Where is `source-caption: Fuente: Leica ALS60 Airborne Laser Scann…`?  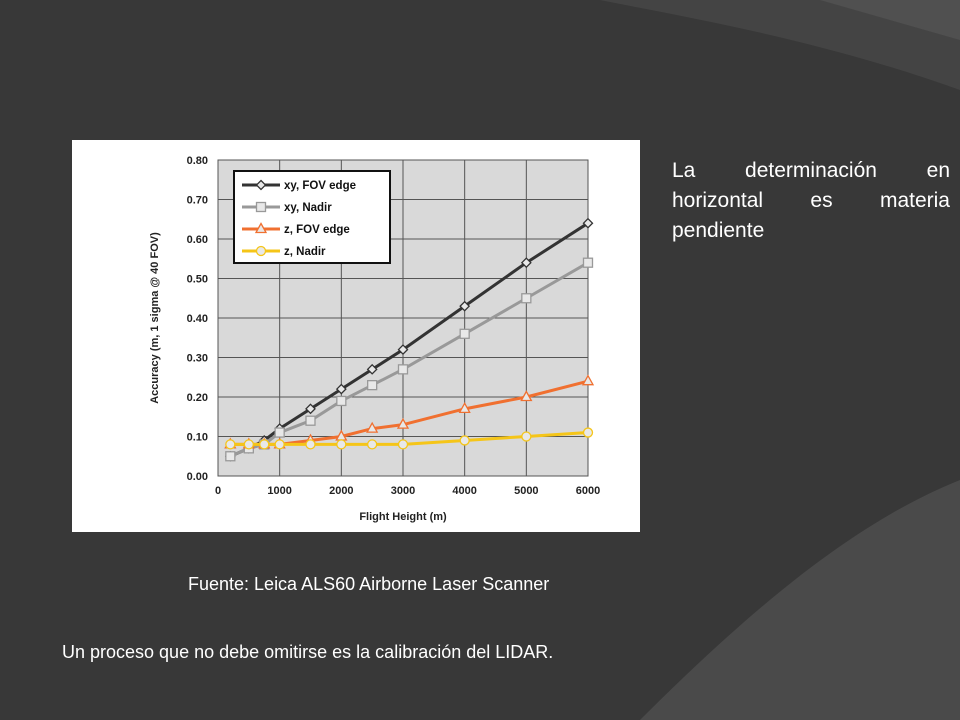
source-caption: Fuente: Leica ALS60 Airborne Laser Scann… is located at coordinates (369, 584).